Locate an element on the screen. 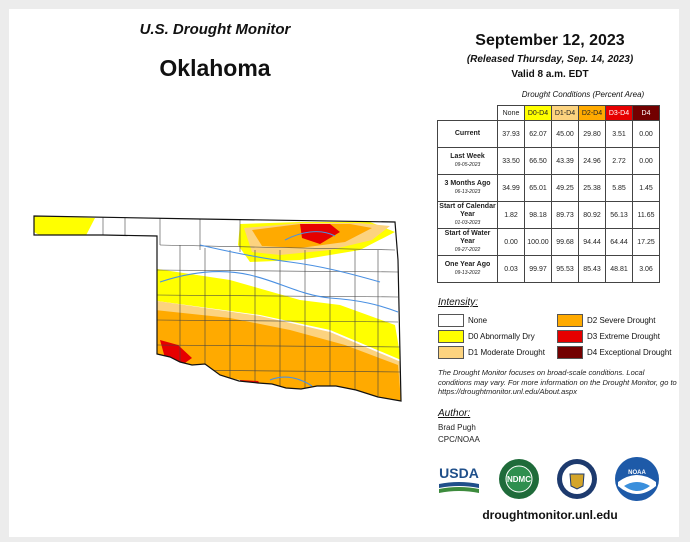  legend-label: D1 Moderate Drought is located at coordinates (506, 352).